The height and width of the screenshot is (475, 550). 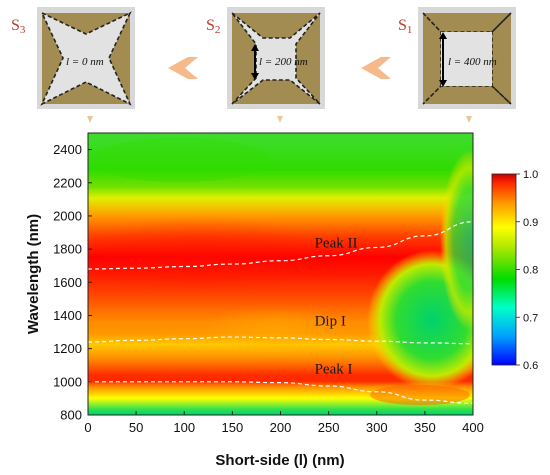 What do you see at coordinates (67, 249) in the screenshot?
I see `y-tick-label: 1800` at bounding box center [67, 249].